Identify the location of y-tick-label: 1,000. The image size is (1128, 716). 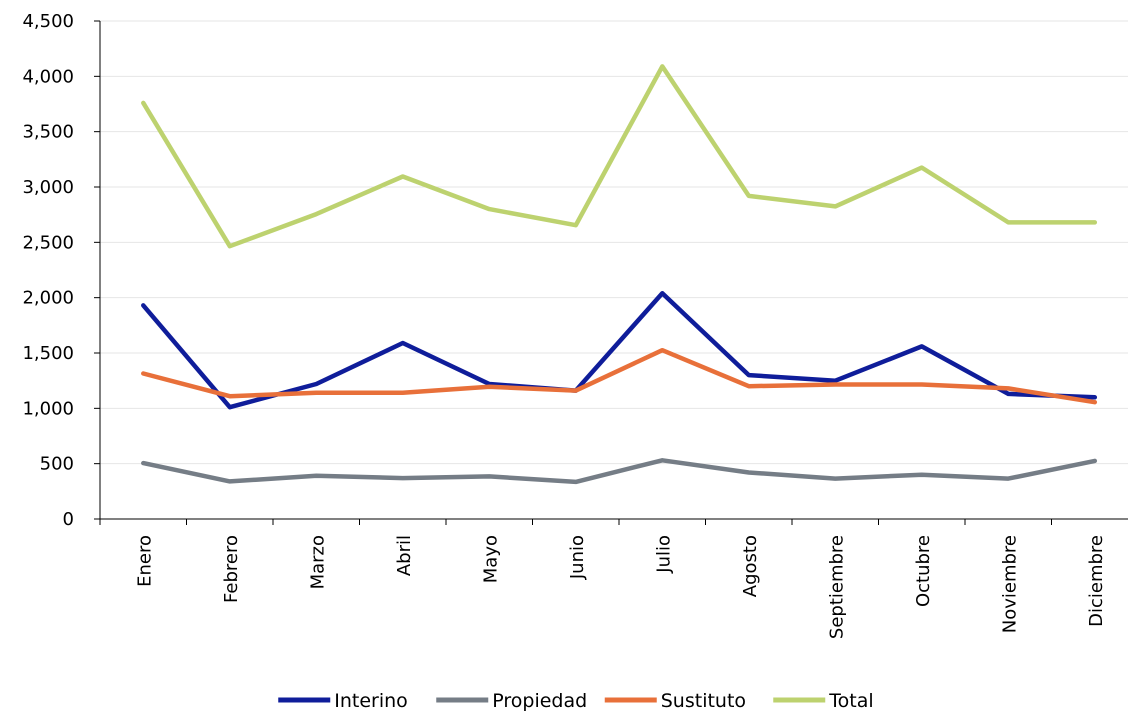
(48, 408).